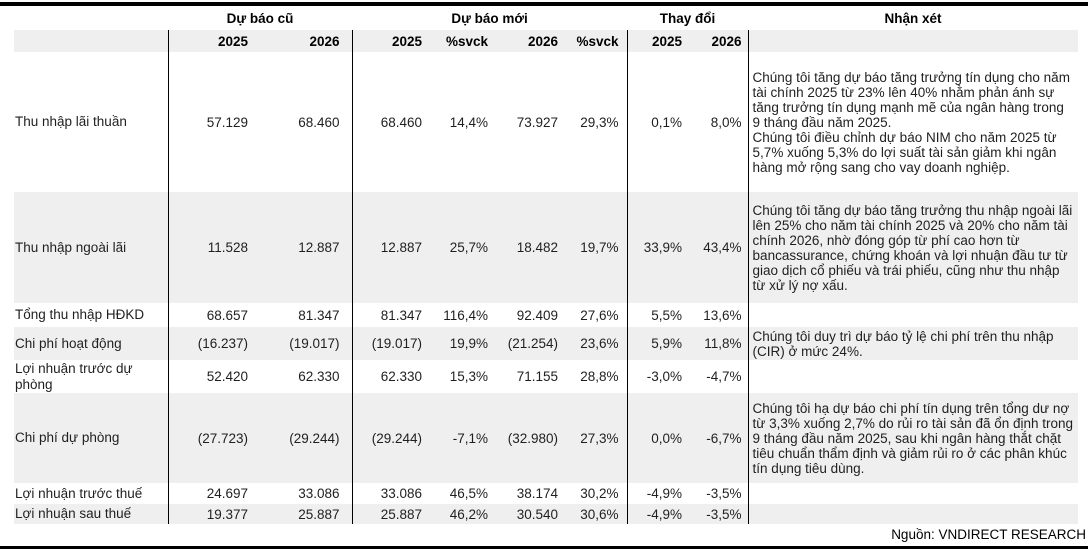 Image resolution: width=1088 pixels, height=553 pixels. Describe the element at coordinates (306, 343) in the screenshot. I see `old-2026-cell: (19.017)` at that location.